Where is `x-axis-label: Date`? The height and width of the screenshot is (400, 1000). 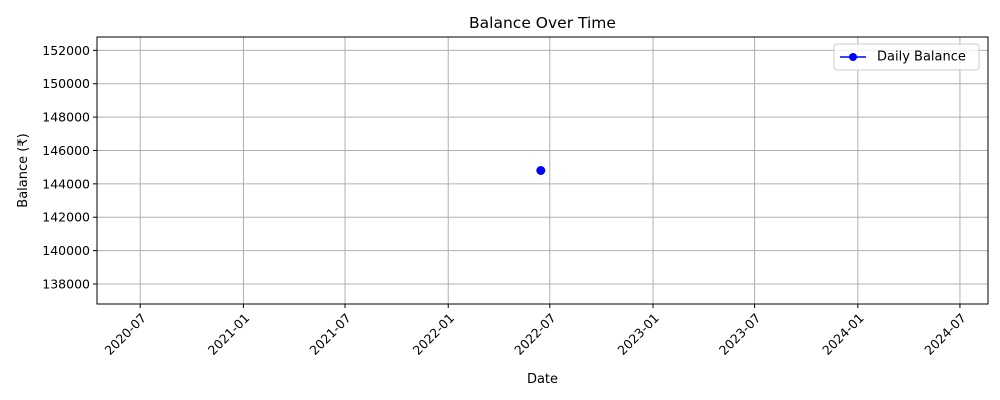 x-axis-label: Date is located at coordinates (542, 379).